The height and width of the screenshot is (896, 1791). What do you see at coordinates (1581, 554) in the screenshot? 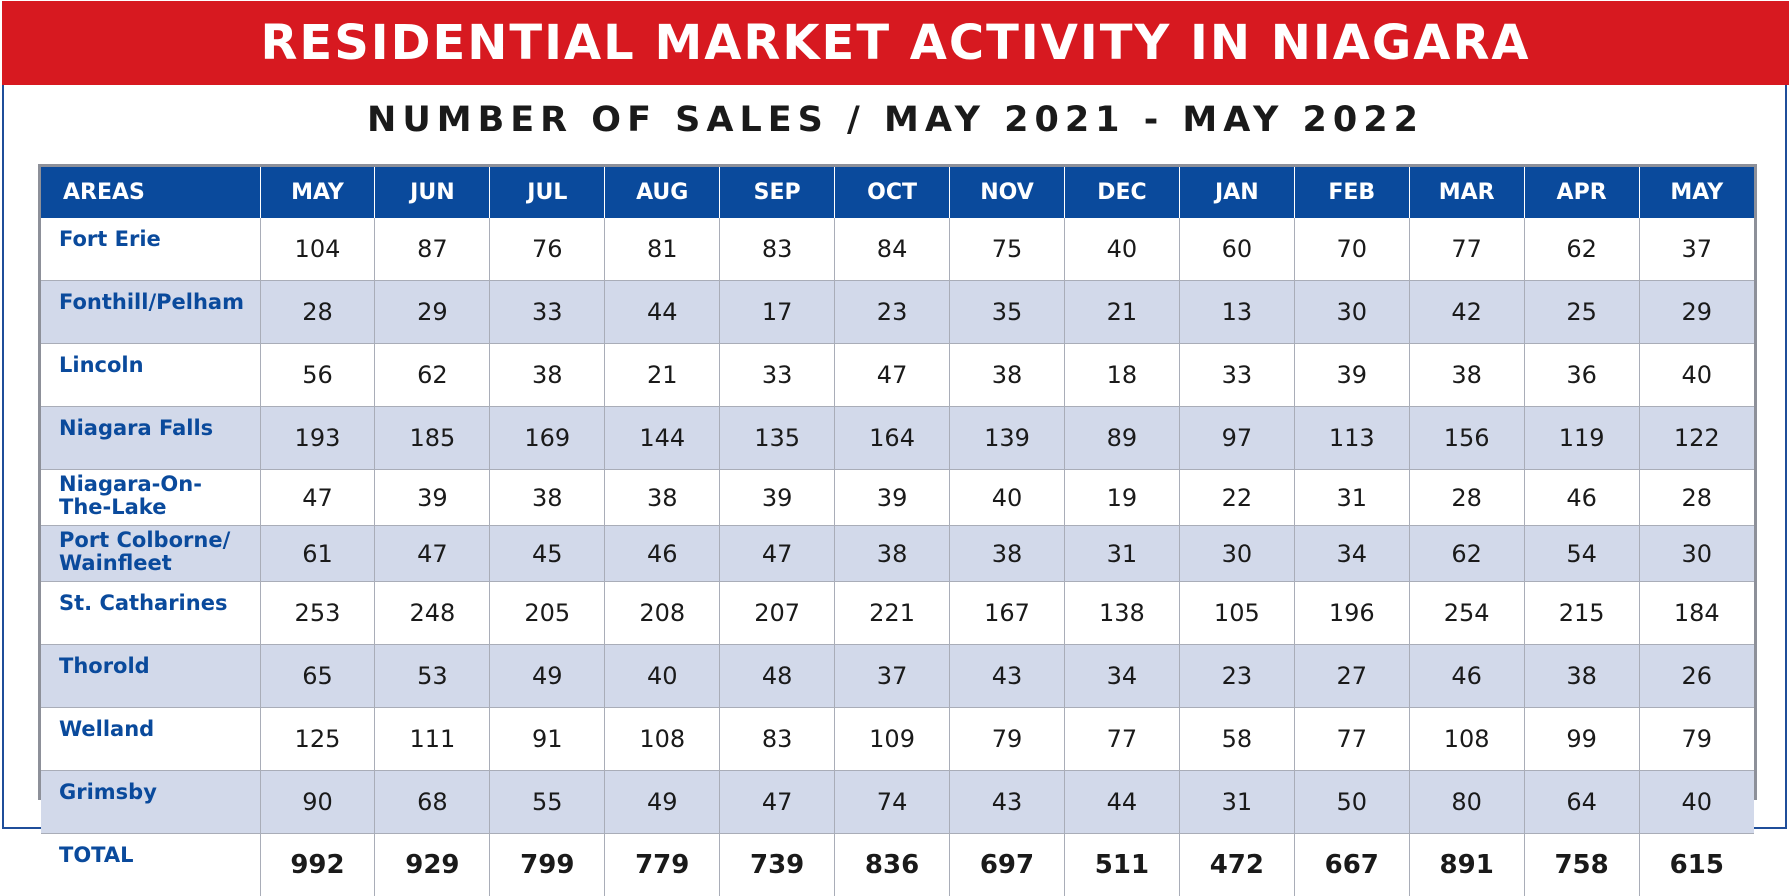
I see `sales-value-cell: 54` at bounding box center [1581, 554].